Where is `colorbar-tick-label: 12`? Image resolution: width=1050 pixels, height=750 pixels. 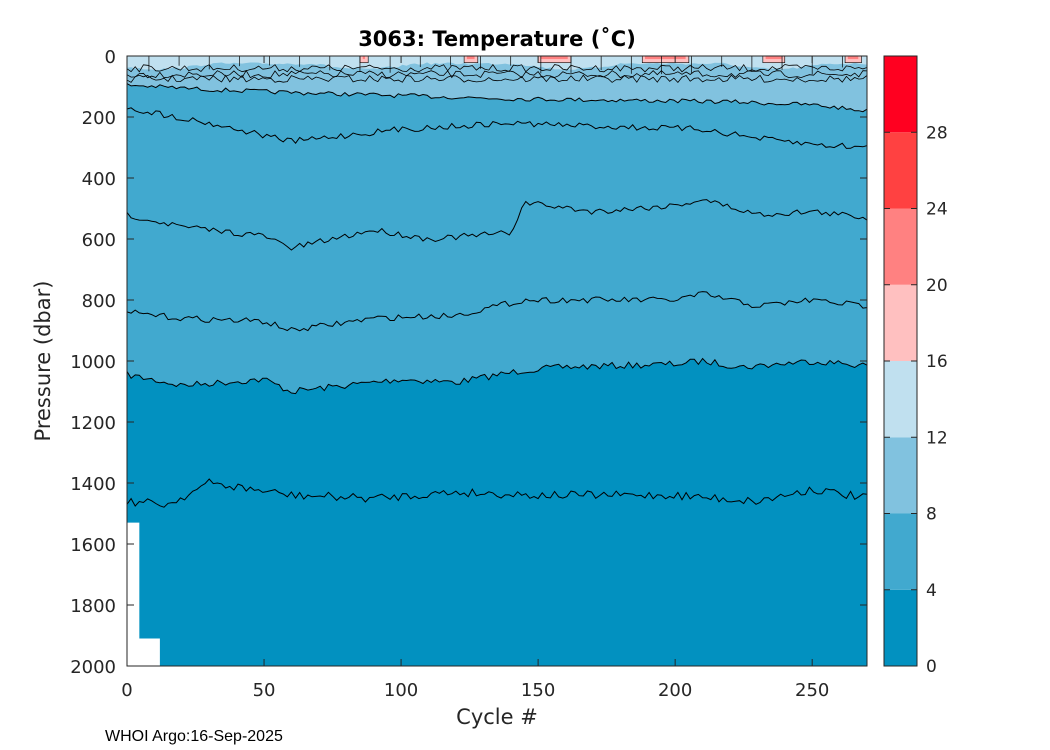
colorbar-tick-label: 12 is located at coordinates (937, 438).